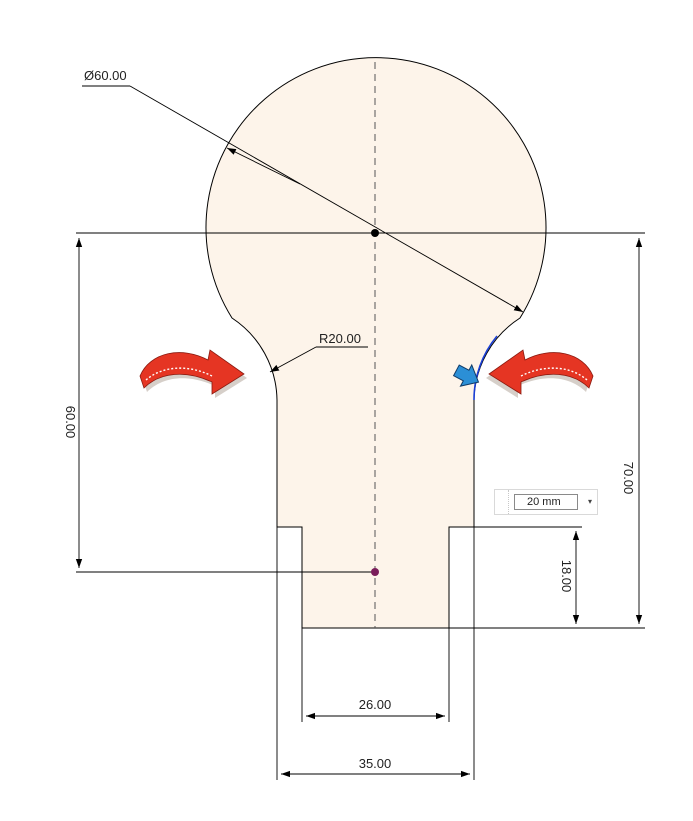 The image size is (693, 821). What do you see at coordinates (485, 368) in the screenshot?
I see `selected-fillet-edge` at bounding box center [485, 368].